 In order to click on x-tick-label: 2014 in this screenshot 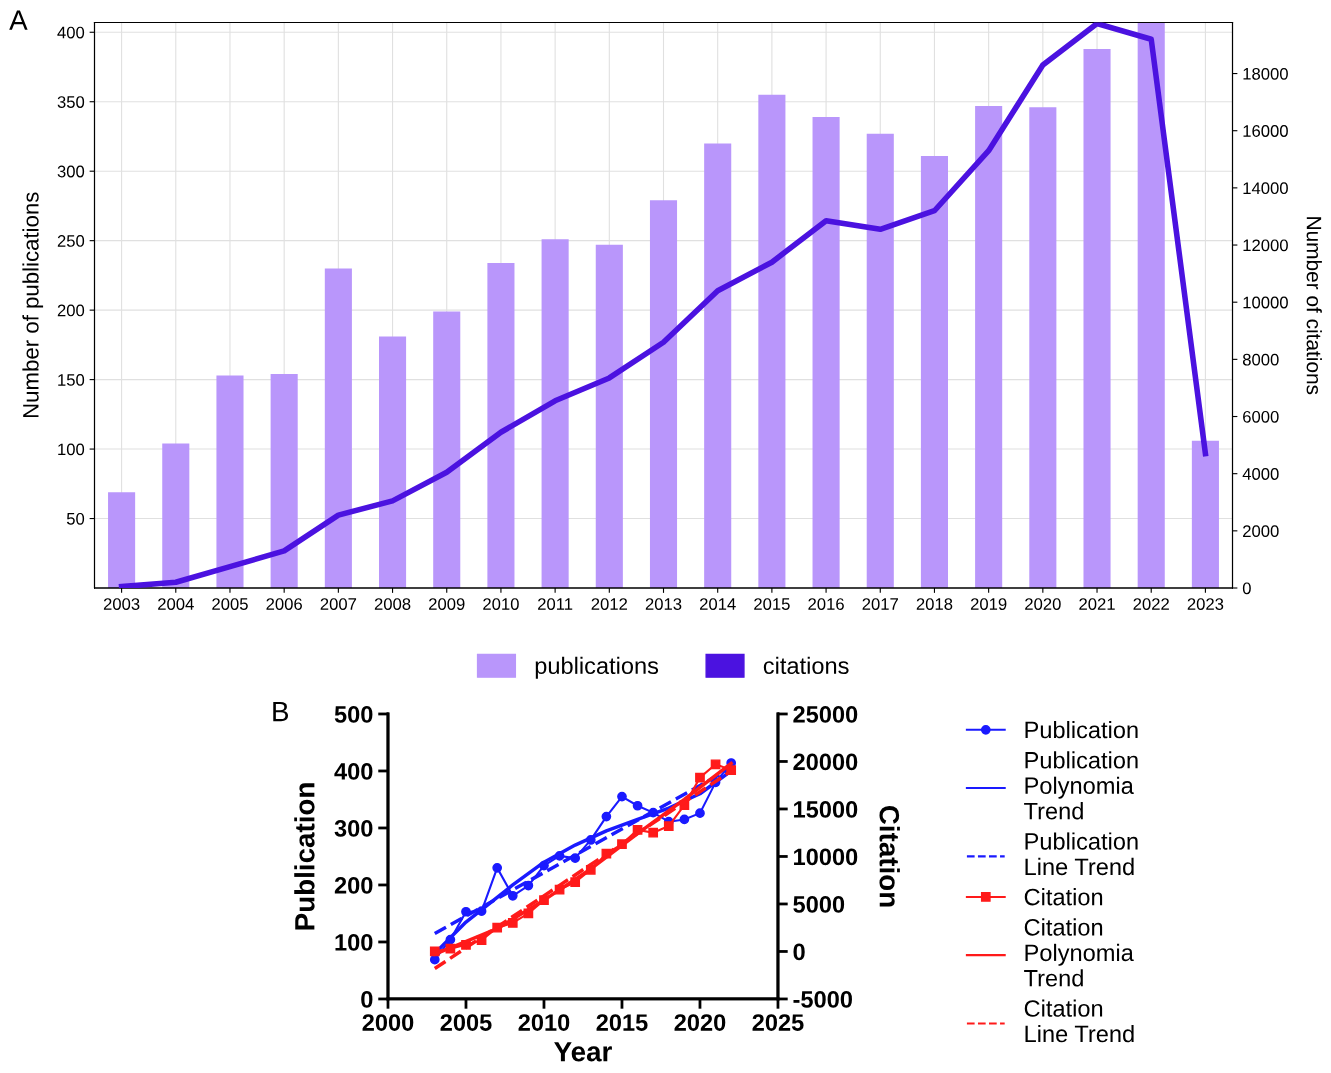, I will do `click(718, 604)`.